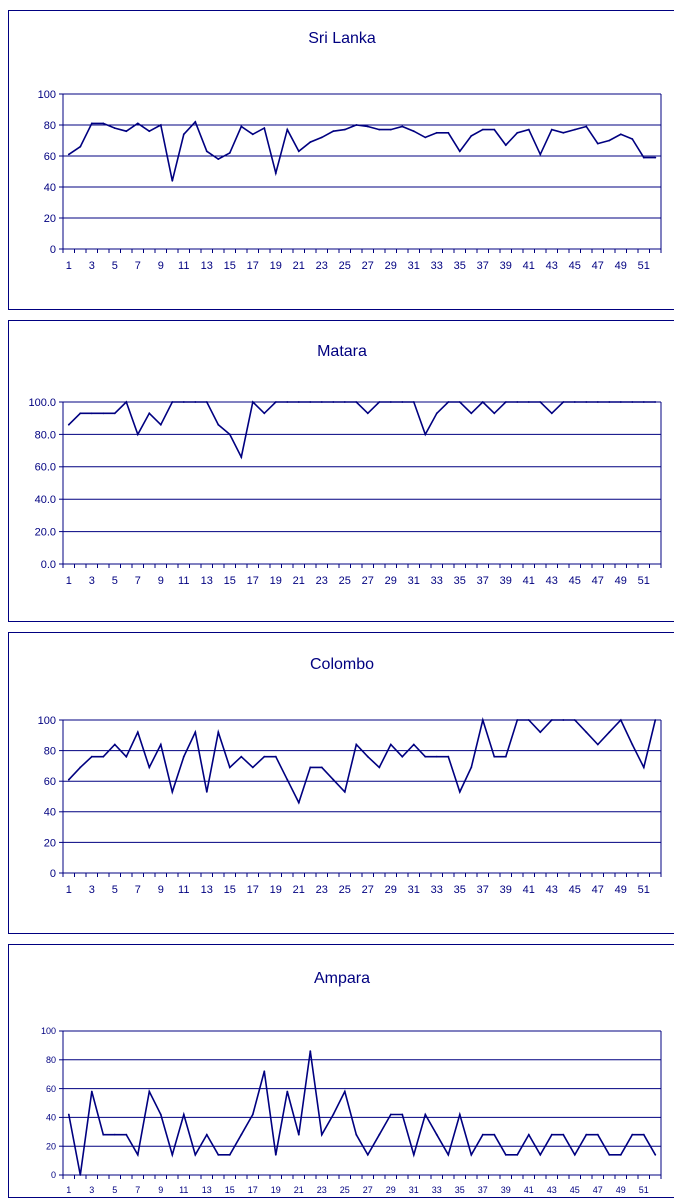 The height and width of the screenshot is (1199, 674). Describe the element at coordinates (50, 843) in the screenshot. I see `y-tick-label: 20` at that location.